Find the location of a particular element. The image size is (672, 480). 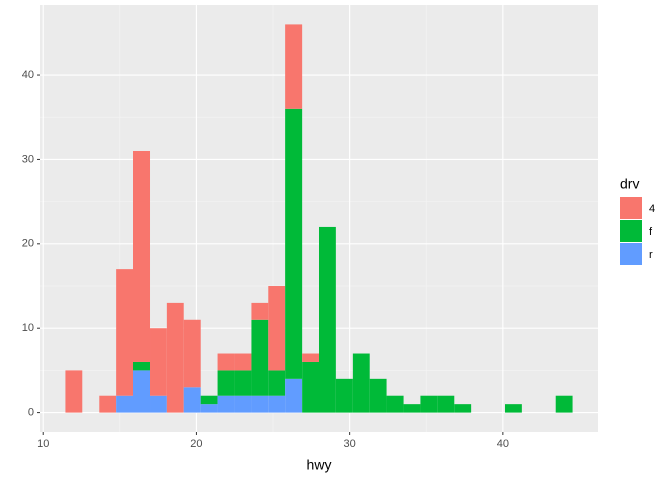

legend-label: r is located at coordinates (651, 255).